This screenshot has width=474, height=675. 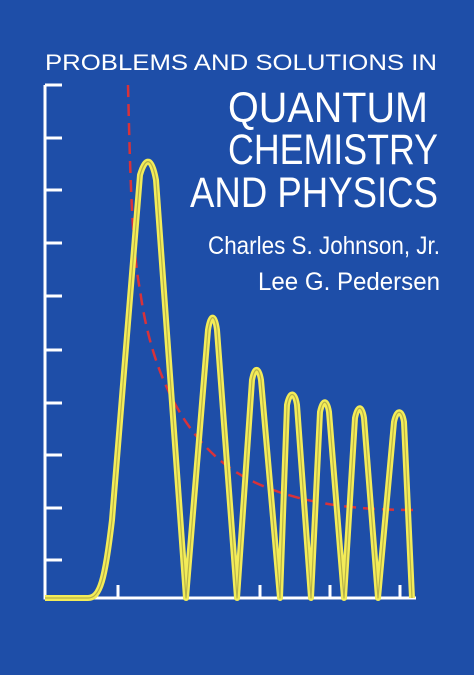 What do you see at coordinates (333, 150) in the screenshot?
I see `title-line: CHEMISTRY` at bounding box center [333, 150].